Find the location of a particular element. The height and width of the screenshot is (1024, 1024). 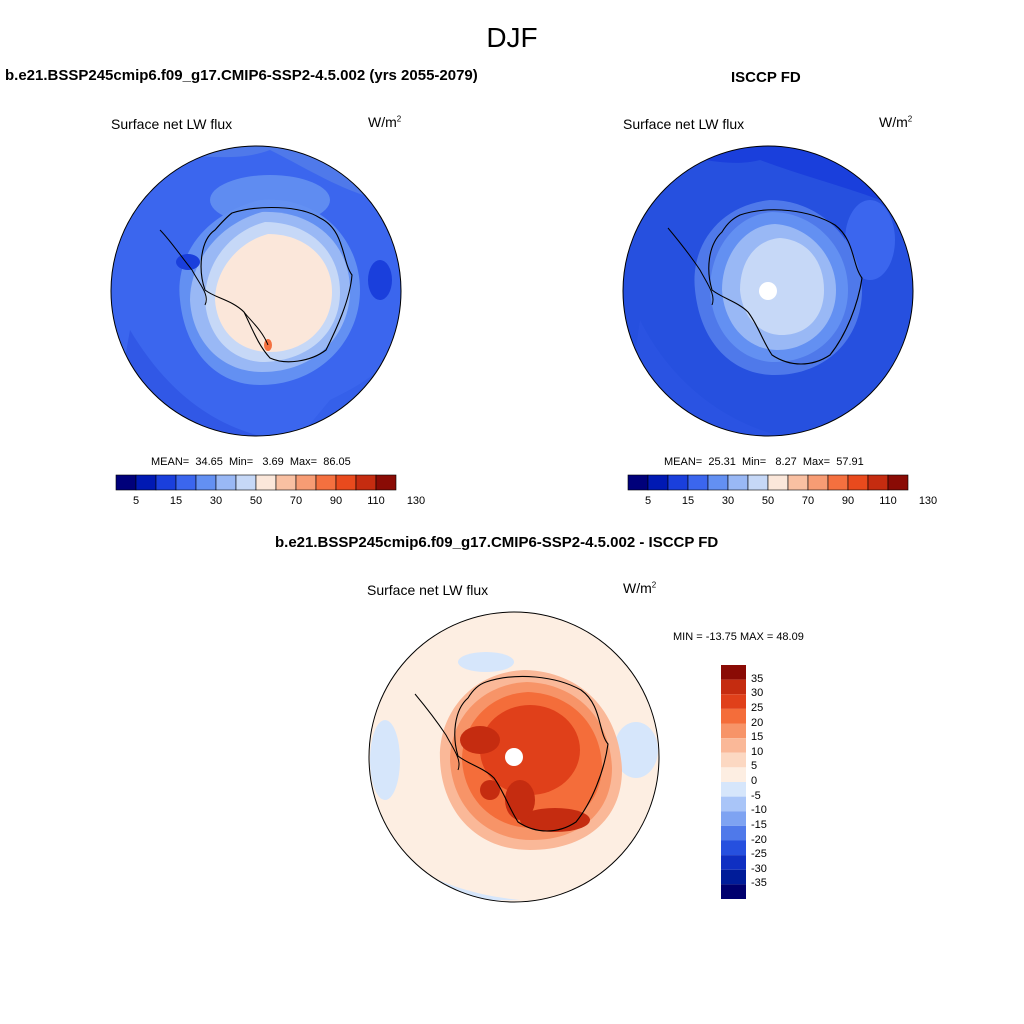

diff-variable-label: Surface net LW flux is located at coordinates (428, 590).